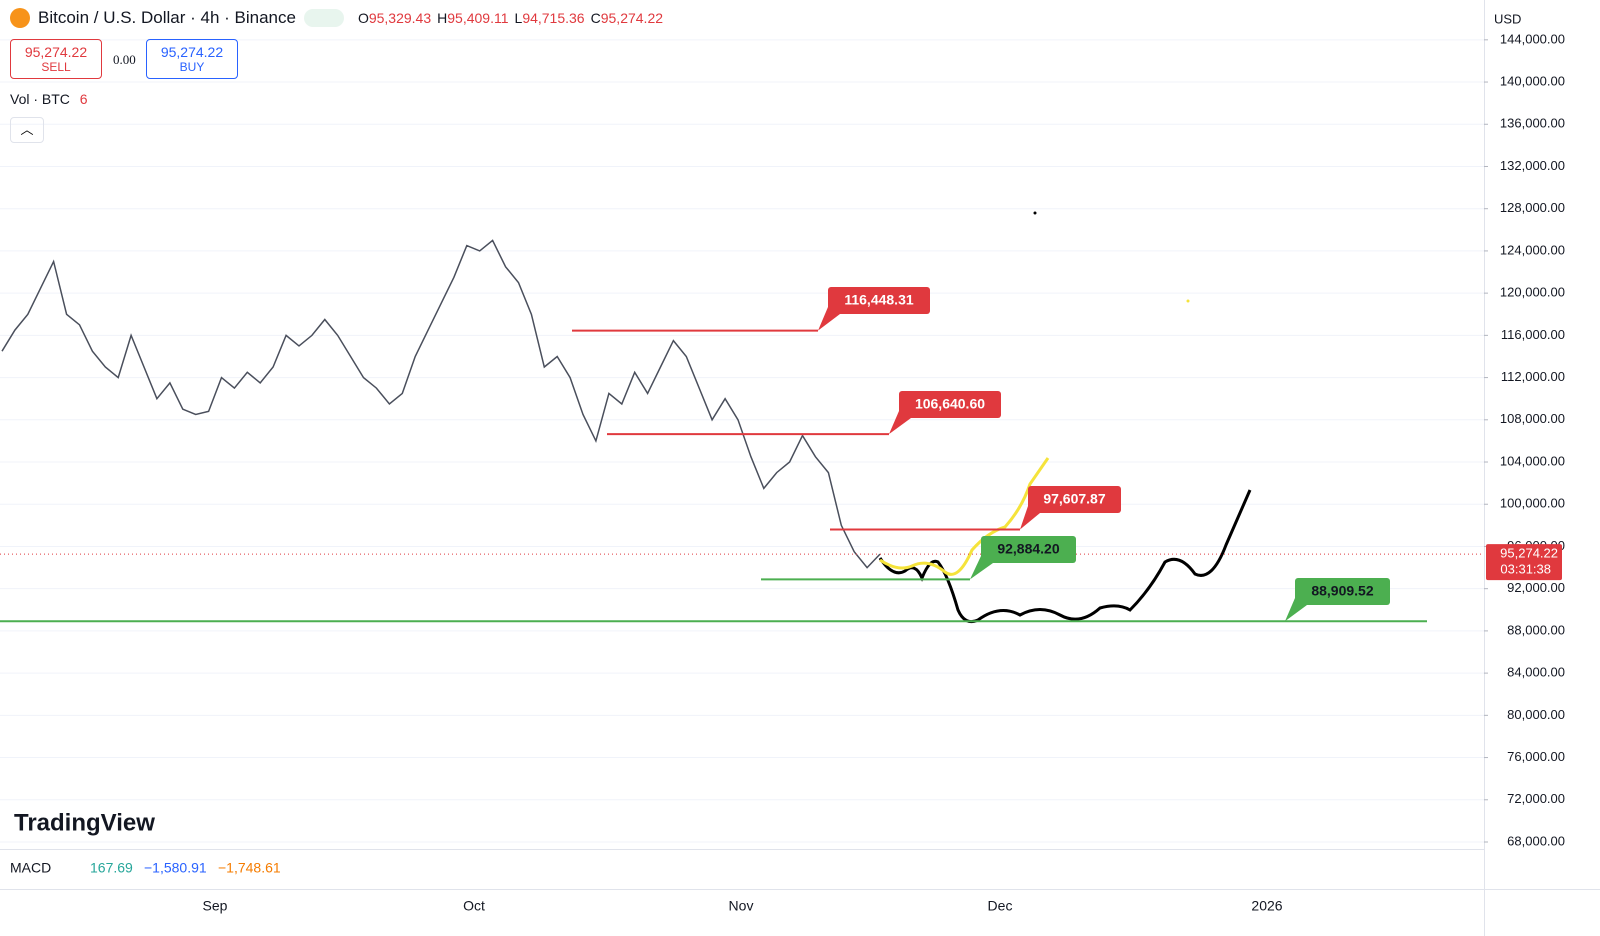 The height and width of the screenshot is (936, 1600). Describe the element at coordinates (1536, 587) in the screenshot. I see `y-tick-label: 92,000.00` at that location.